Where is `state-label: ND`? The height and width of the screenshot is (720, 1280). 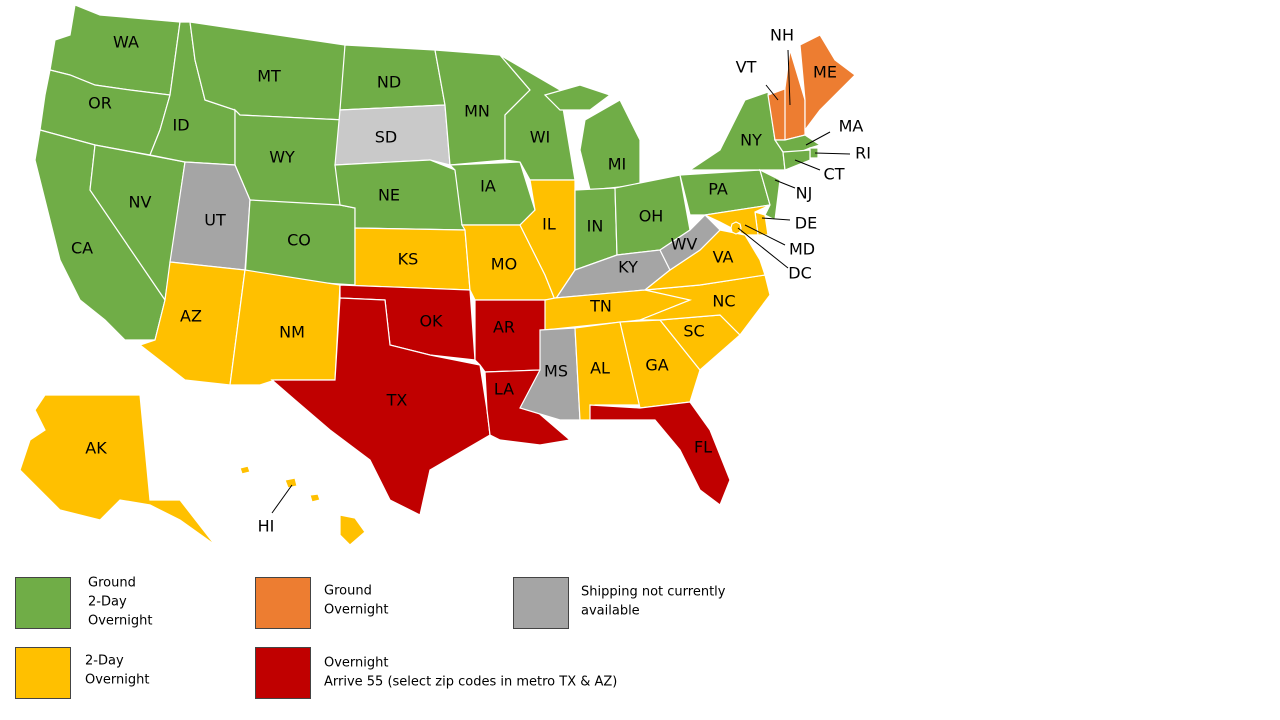 state-label: ND is located at coordinates (389, 82).